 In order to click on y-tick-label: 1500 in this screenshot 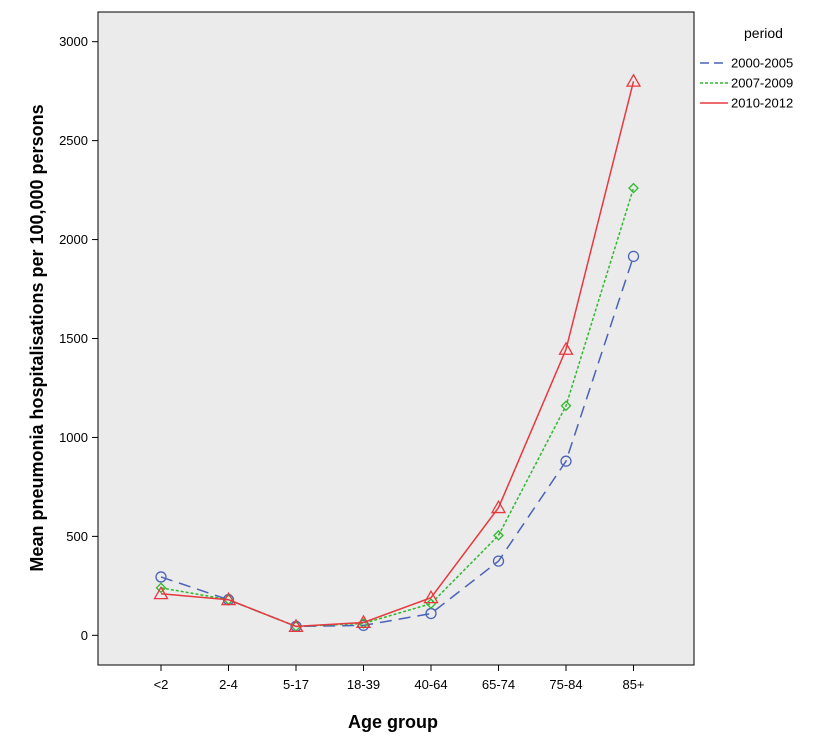, I will do `click(73, 338)`.